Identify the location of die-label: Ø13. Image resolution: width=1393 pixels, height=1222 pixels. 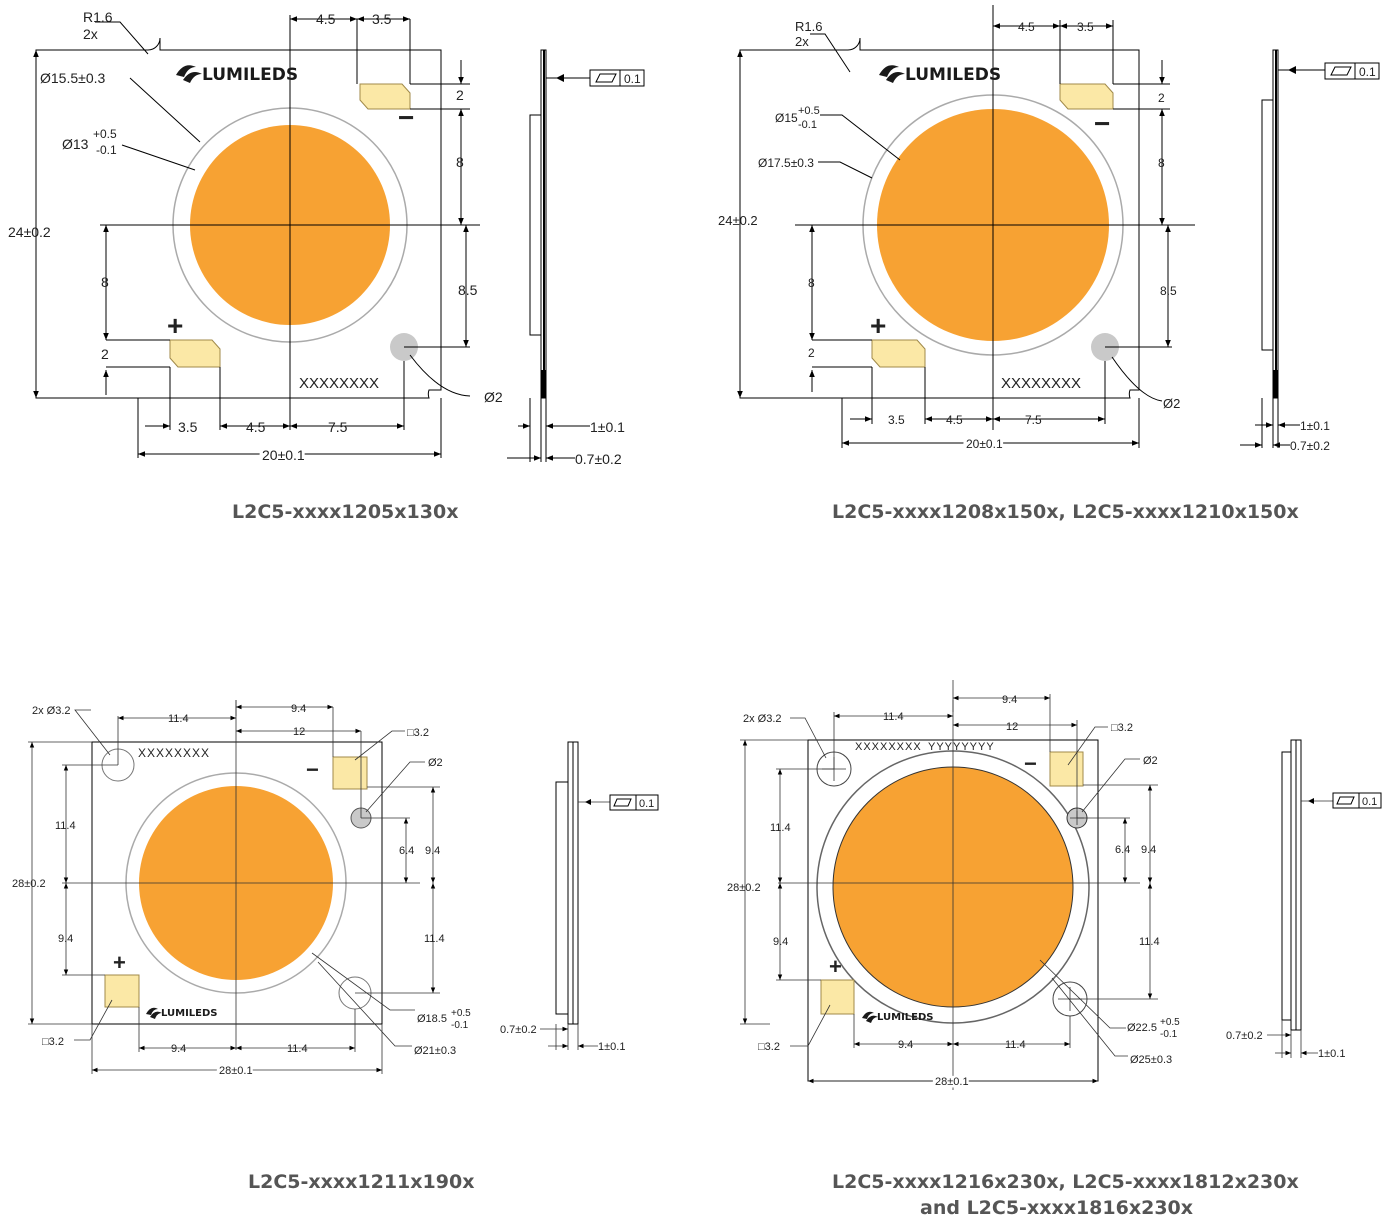
(75, 144).